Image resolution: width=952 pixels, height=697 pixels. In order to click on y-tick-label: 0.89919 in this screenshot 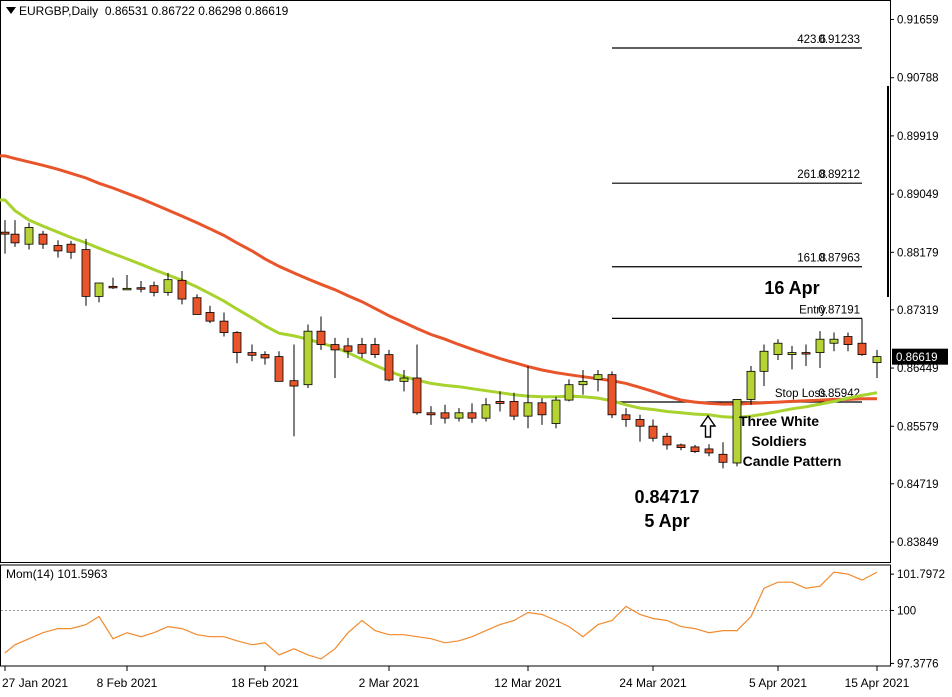, I will do `click(918, 137)`.